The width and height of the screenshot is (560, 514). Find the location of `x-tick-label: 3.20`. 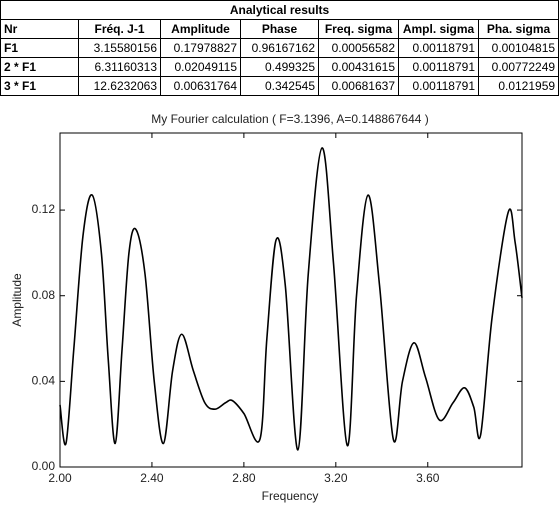

x-tick-label: 3.20 is located at coordinates (336, 478).